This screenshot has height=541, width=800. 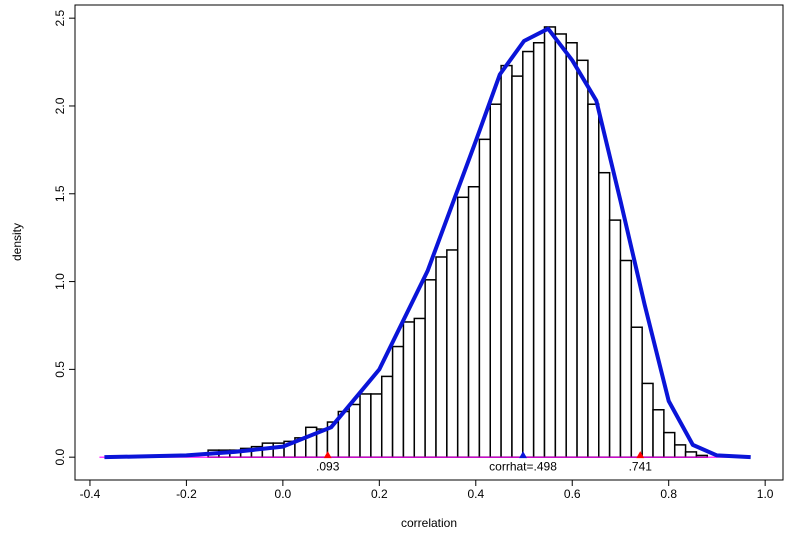 What do you see at coordinates (765, 494) in the screenshot?
I see `x-tick-label: 1.0` at bounding box center [765, 494].